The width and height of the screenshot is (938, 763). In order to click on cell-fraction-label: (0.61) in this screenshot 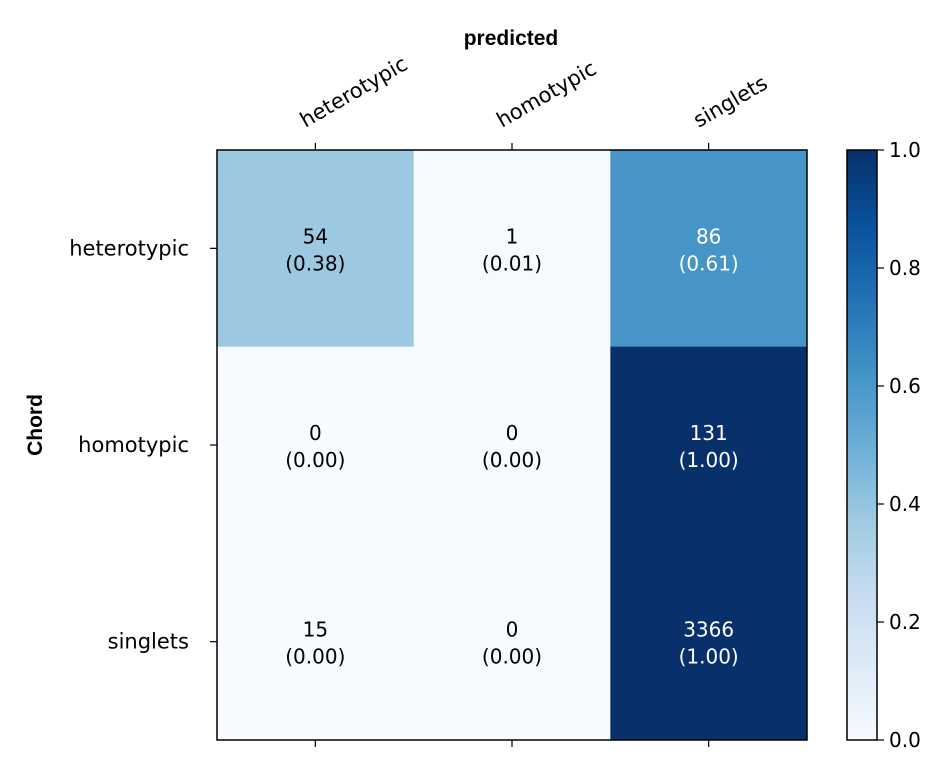, I will do `click(709, 263)`.